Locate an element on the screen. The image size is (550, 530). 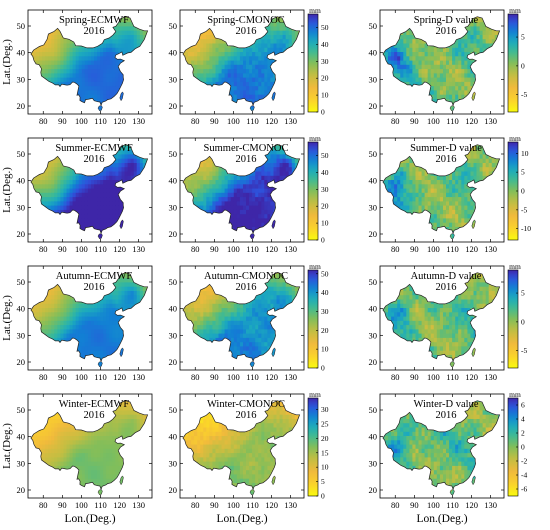
colorbar-tick-label: 50 is located at coordinates (325, 273).